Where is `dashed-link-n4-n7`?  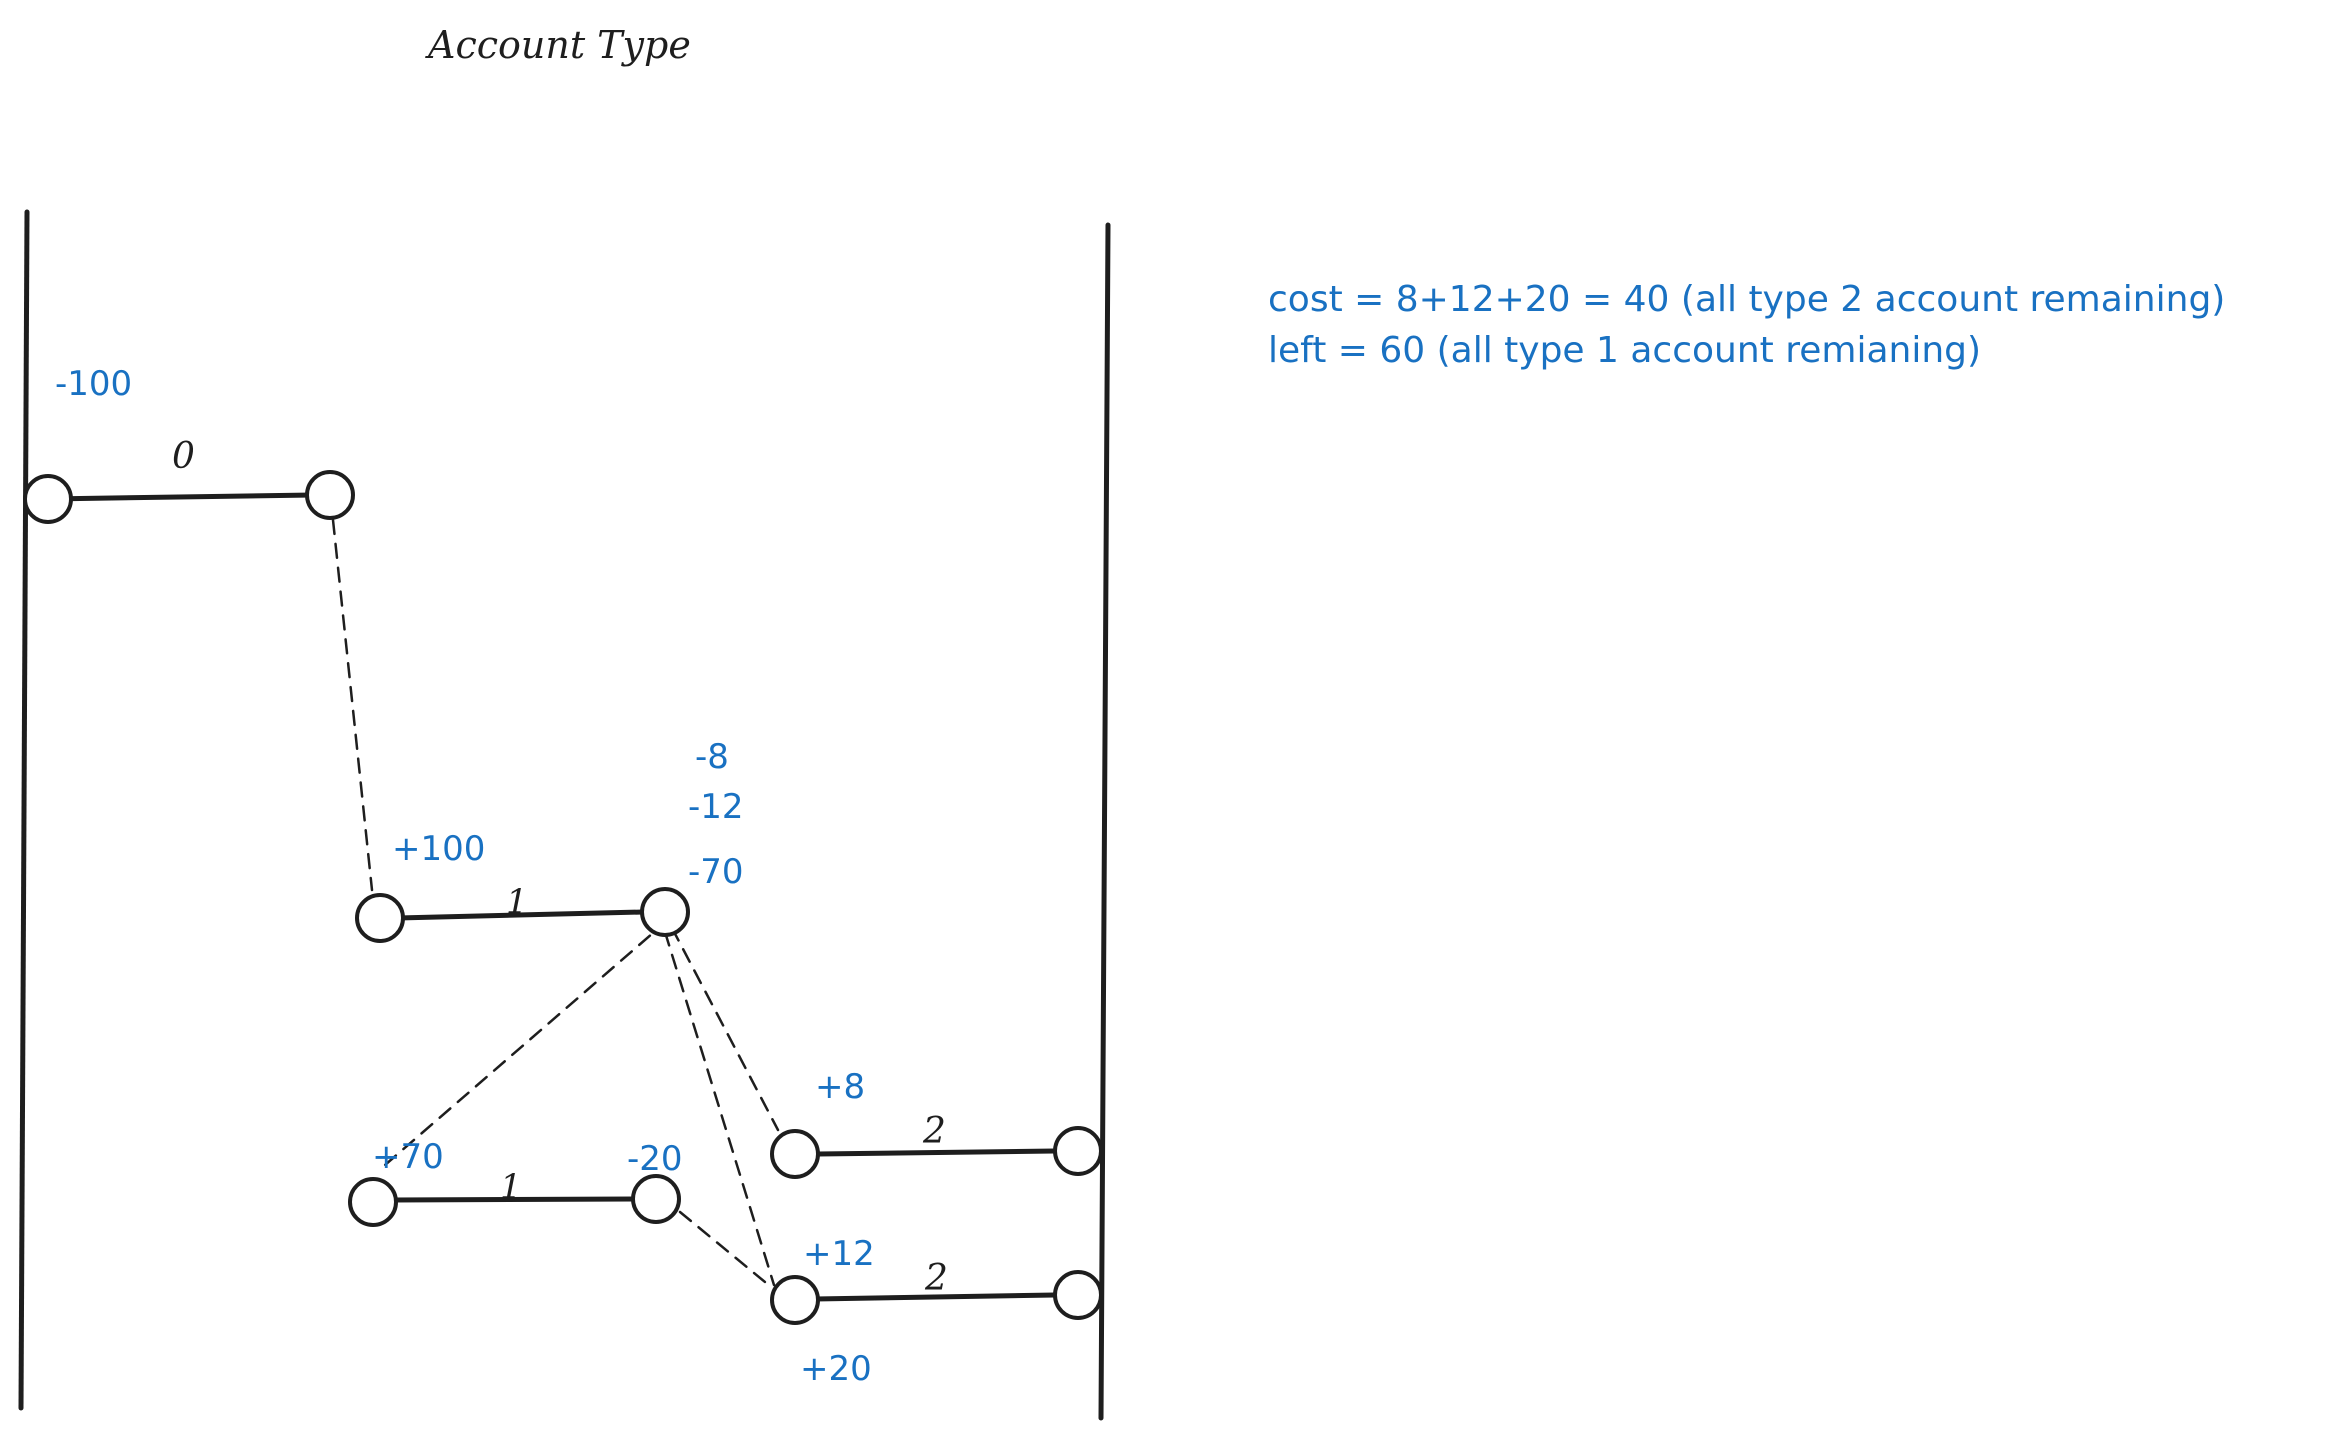
dashed-link-n4-n7 is located at coordinates (725, 1029).